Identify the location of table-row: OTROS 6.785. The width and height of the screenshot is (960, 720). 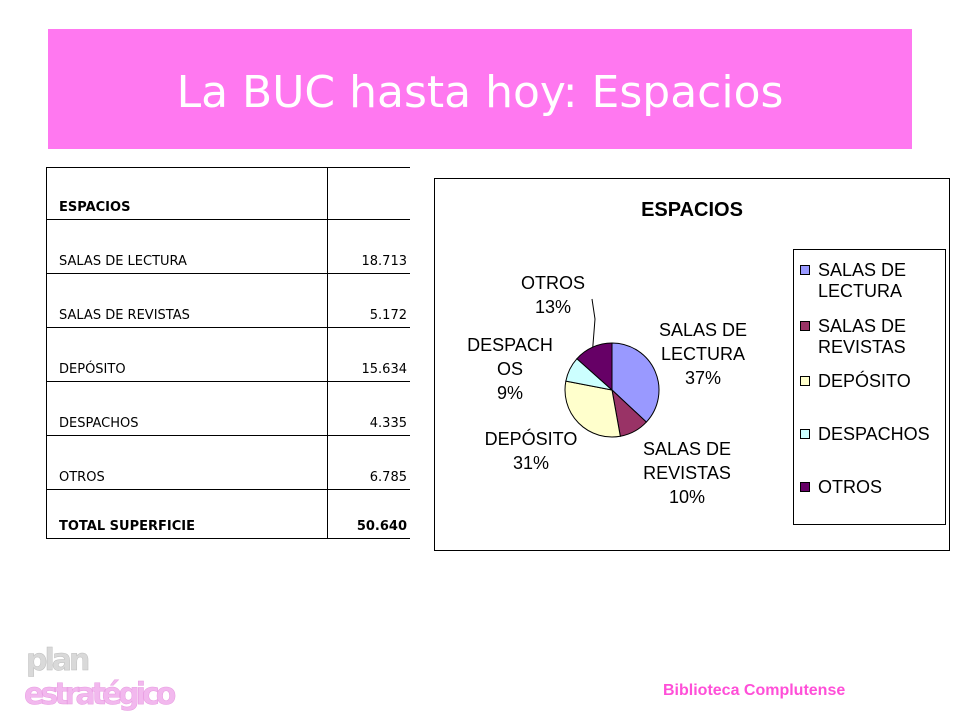
(228, 462).